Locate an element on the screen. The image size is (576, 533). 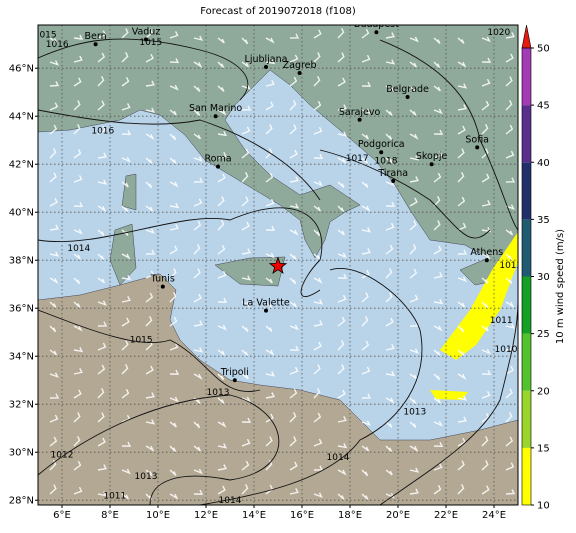
lat-tick-label: 40°N is located at coordinates (21, 213).